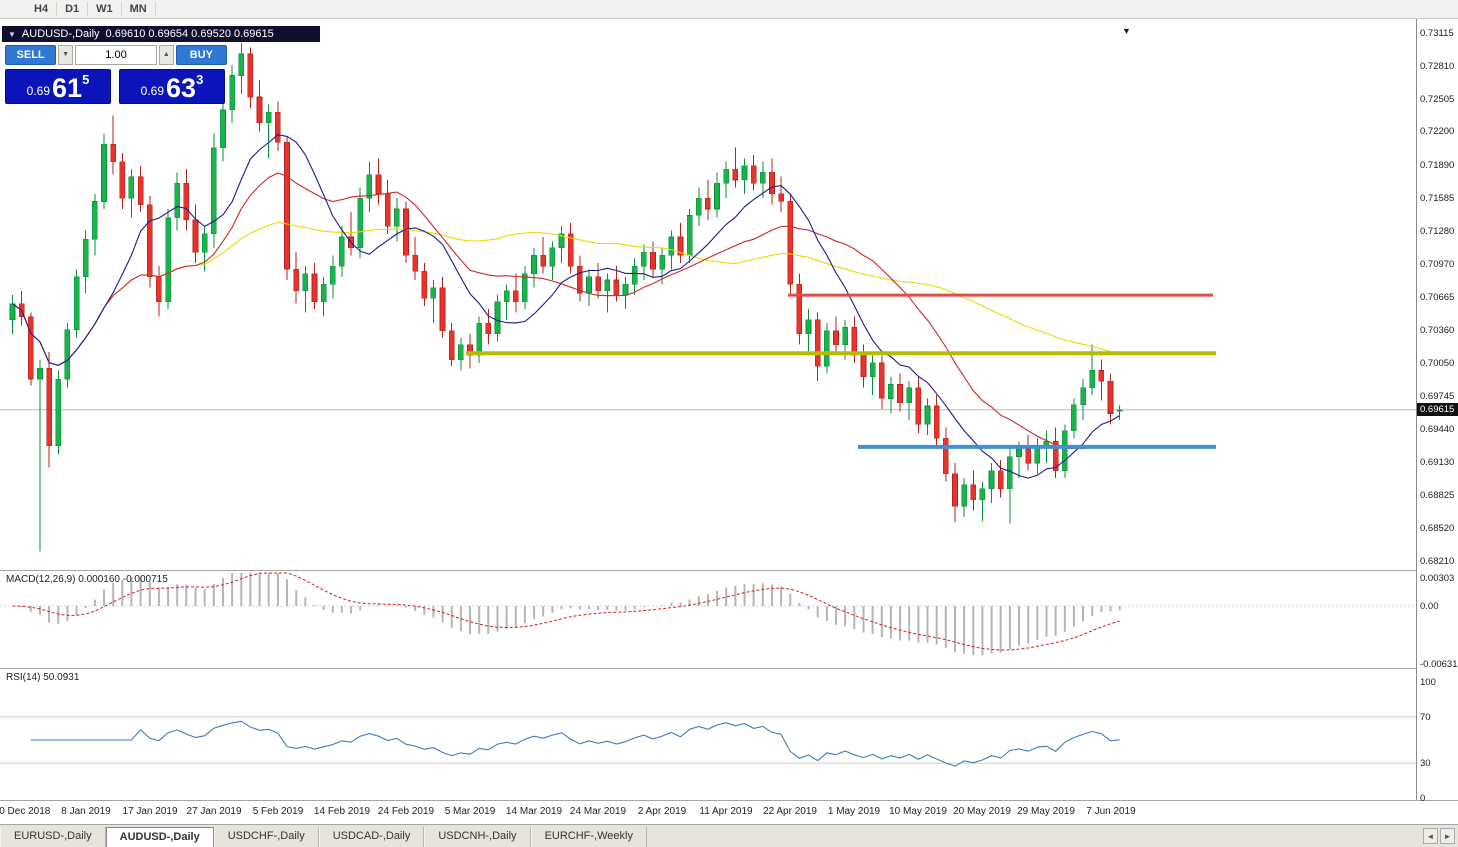 The width and height of the screenshot is (1458, 847). Describe the element at coordinates (1046, 811) in the screenshot. I see `date-label: 29 May 2019` at that location.